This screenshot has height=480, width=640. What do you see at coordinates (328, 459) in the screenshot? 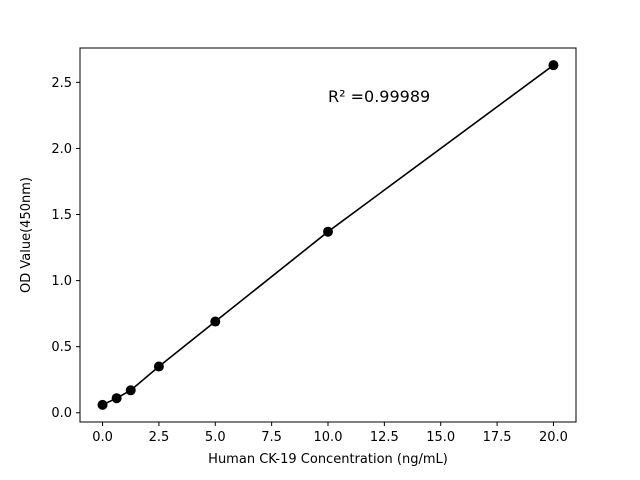
I see `x-axis-label: Human CK-19 Concentration (ng/mL)` at bounding box center [328, 459].